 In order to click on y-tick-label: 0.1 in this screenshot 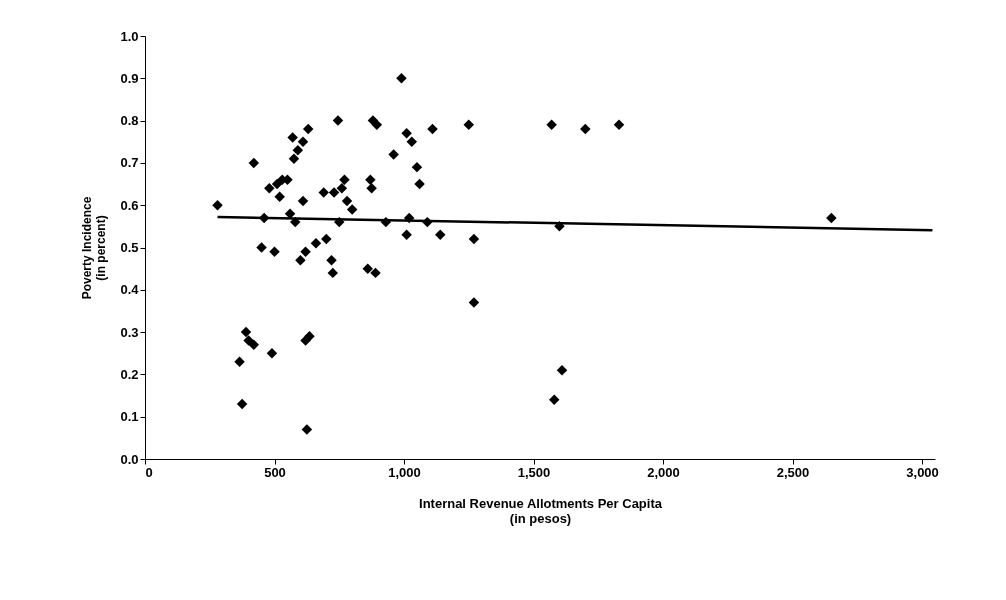, I will do `click(129, 417)`.